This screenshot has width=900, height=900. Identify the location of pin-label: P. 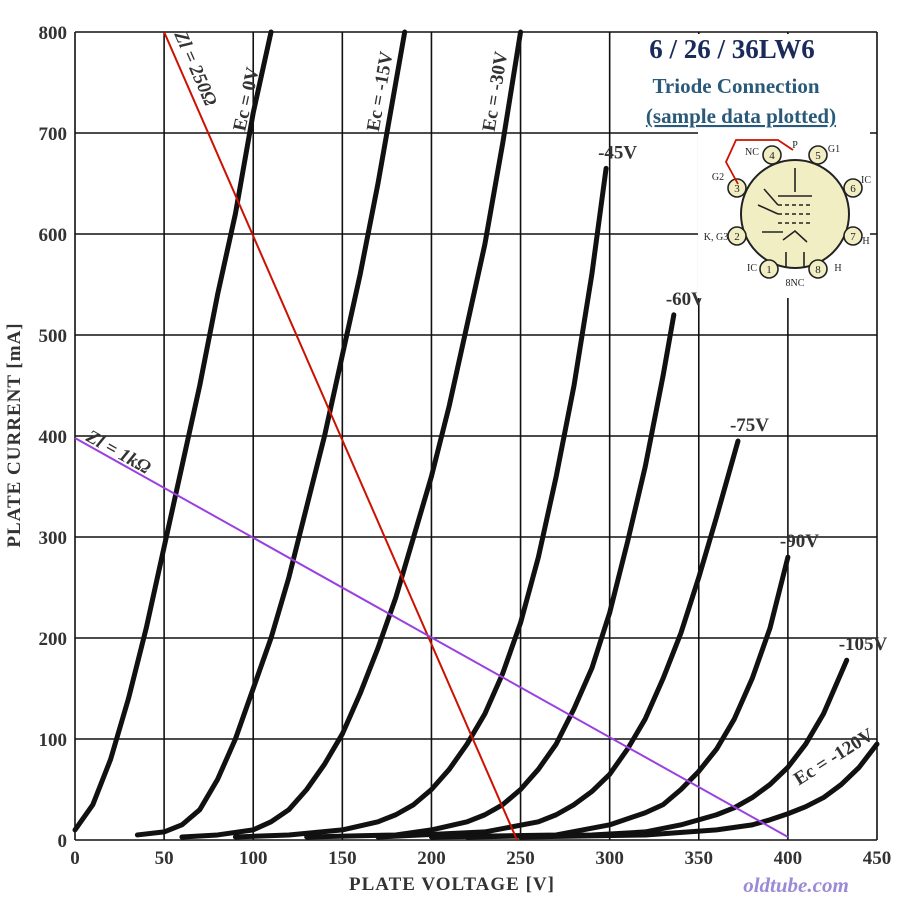
(795, 145).